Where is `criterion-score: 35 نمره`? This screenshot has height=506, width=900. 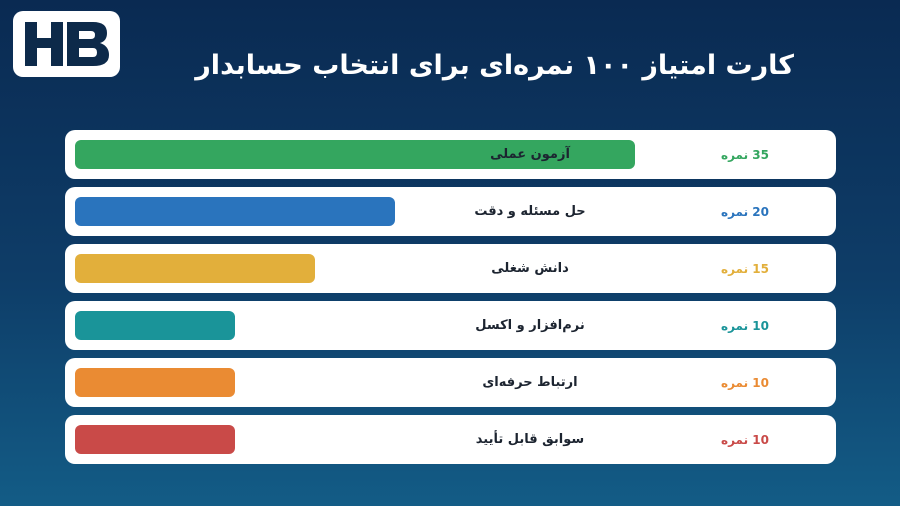
criterion-score: 35 نمره is located at coordinates (745, 155).